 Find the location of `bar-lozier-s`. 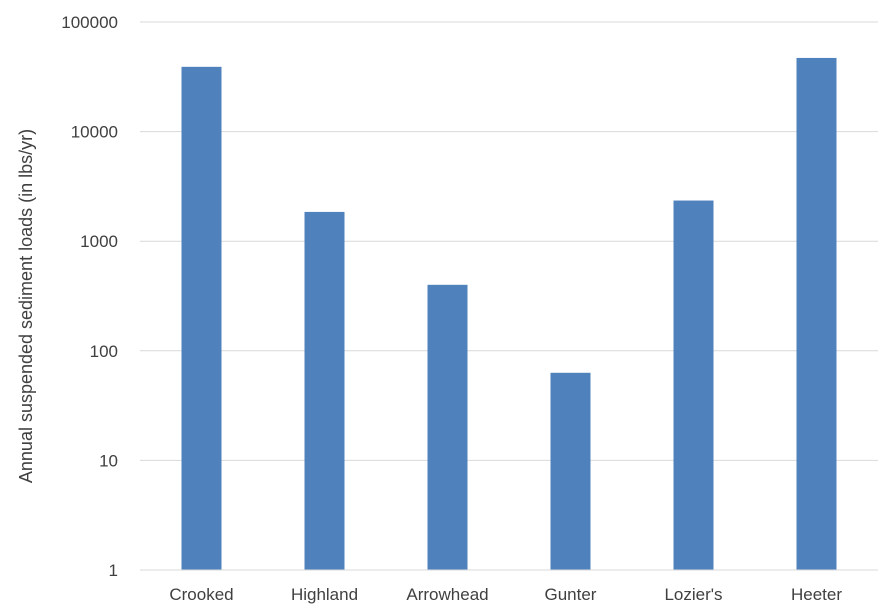

bar-lozier-s is located at coordinates (693, 385).